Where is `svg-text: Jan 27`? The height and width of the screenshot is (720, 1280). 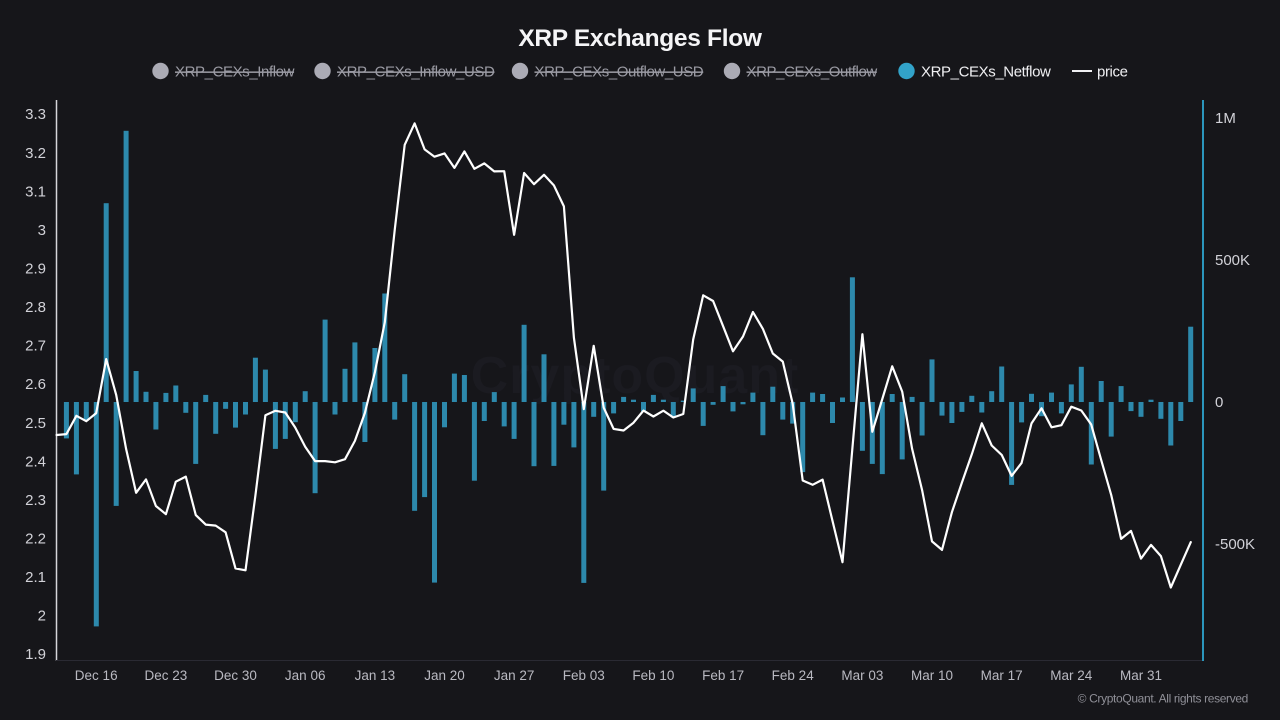
svg-text: Jan 27 is located at coordinates (514, 675).